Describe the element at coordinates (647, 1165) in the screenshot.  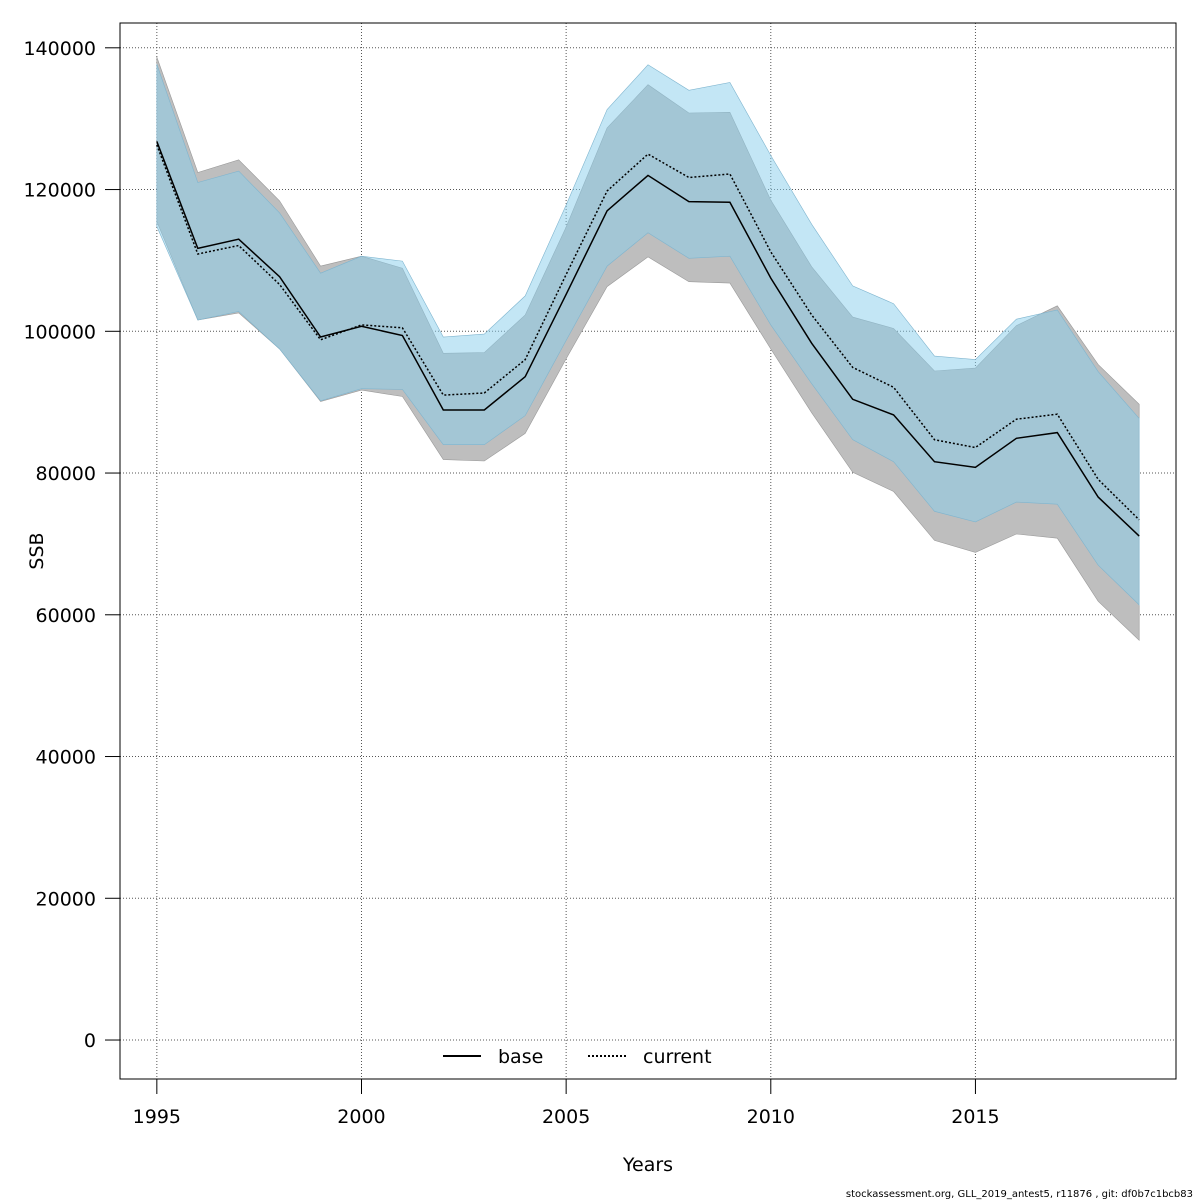
I see `x-axis-title: Years` at that location.